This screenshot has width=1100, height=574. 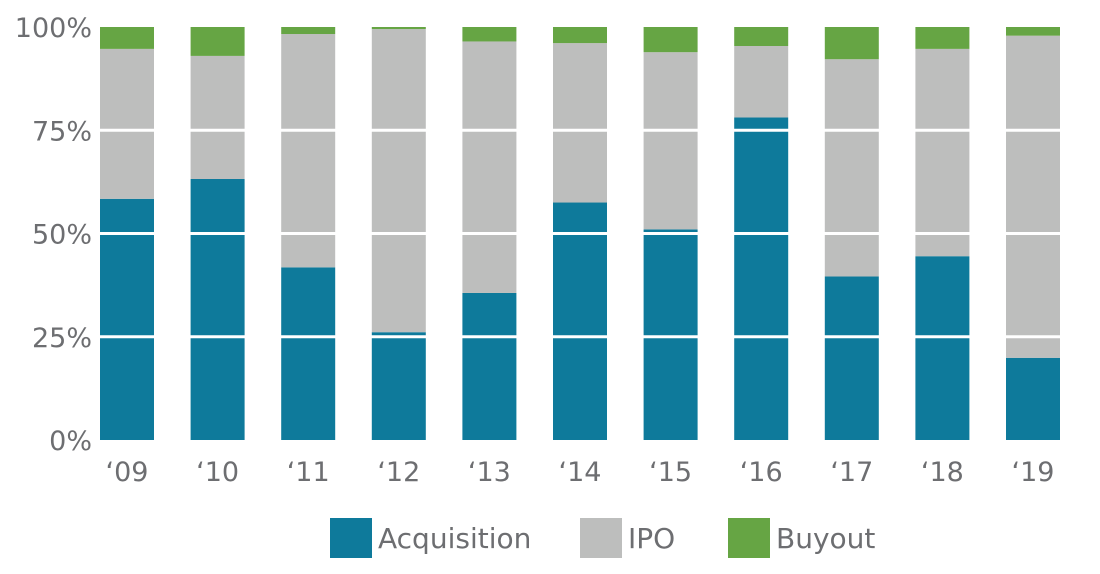 I want to click on legend-label-ipo: IPO, so click(x=651, y=538).